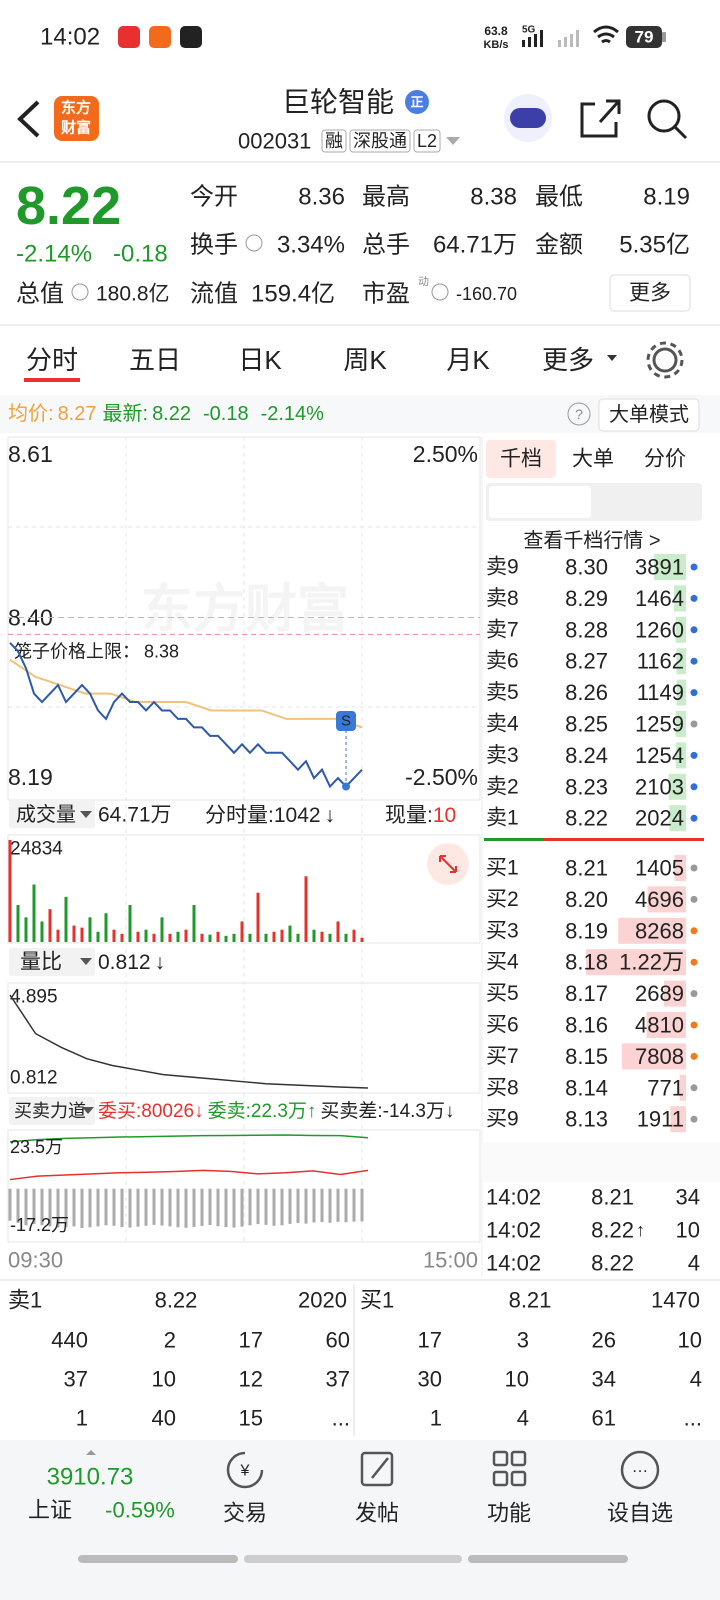  Describe the element at coordinates (659, 993) in the screenshot. I see `book-volume: 2689` at that location.